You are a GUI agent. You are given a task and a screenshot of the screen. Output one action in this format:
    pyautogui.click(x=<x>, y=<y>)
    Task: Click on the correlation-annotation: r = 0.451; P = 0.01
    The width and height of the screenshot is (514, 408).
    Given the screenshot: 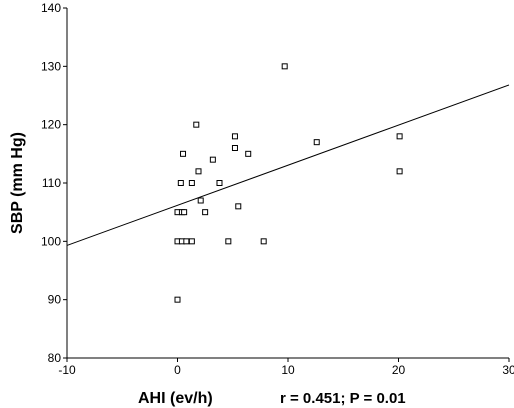 What is the action you would take?
    pyautogui.click(x=343, y=398)
    